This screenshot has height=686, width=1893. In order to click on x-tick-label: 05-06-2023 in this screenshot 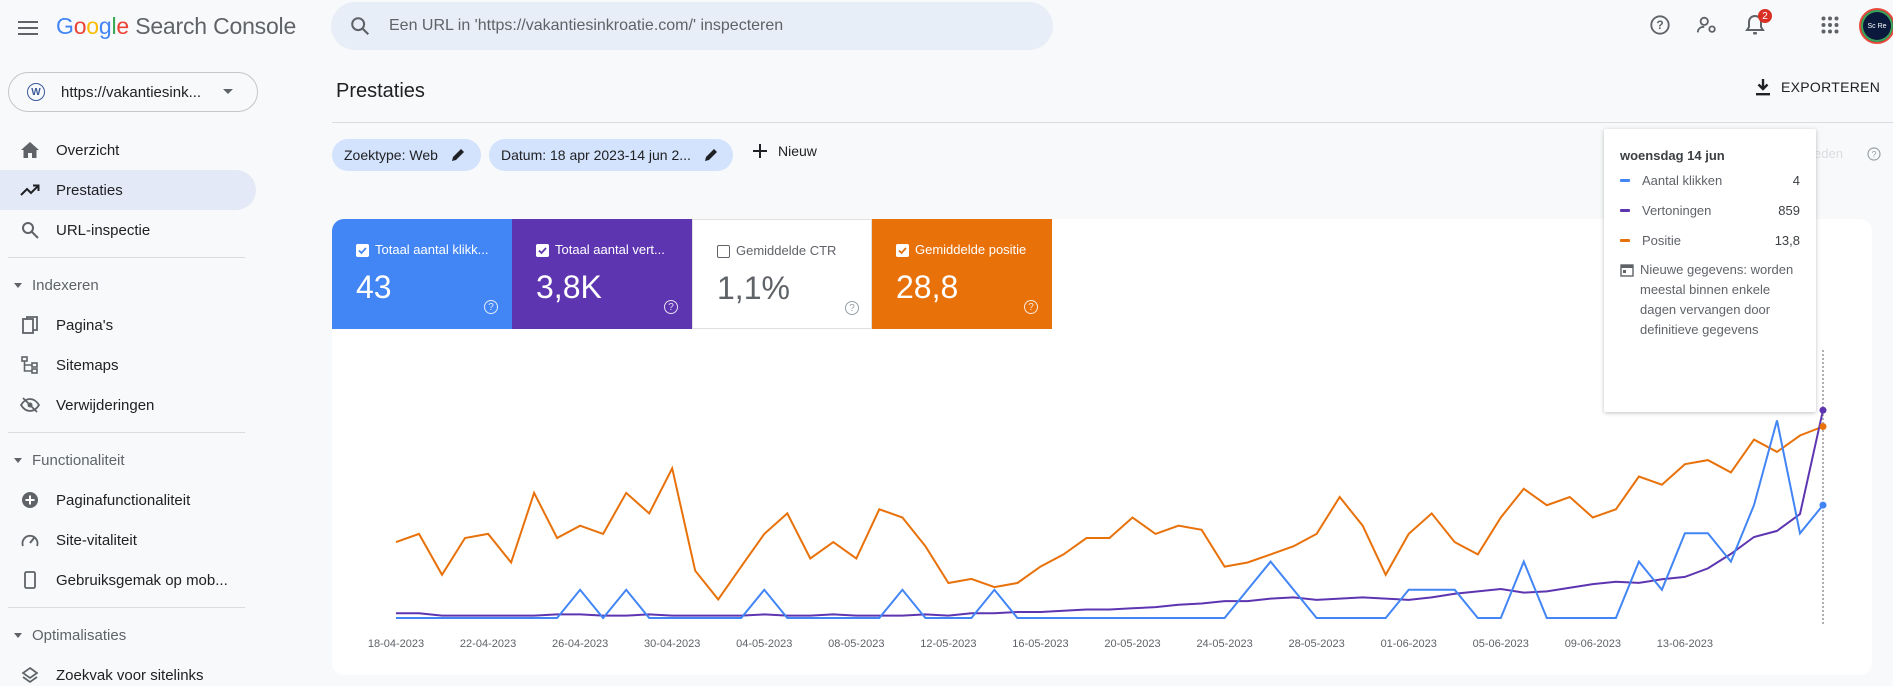, I will do `click(1501, 644)`.